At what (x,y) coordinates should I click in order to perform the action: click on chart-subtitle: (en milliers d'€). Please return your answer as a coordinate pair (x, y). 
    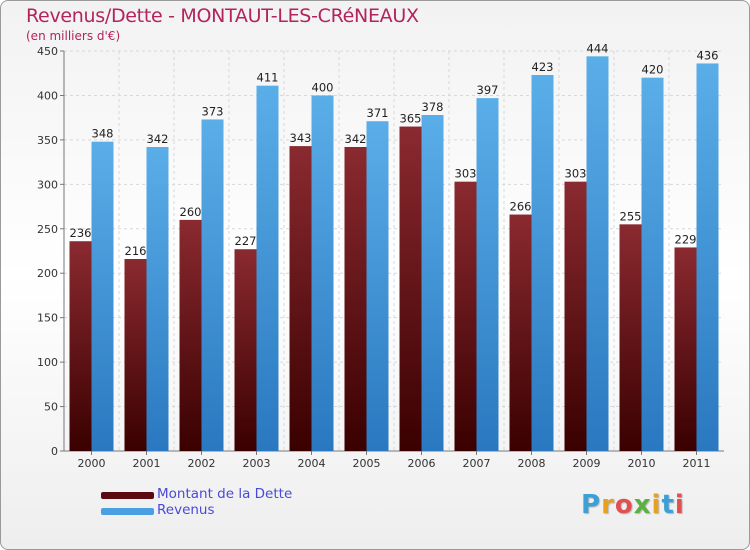
    Looking at the image, I should click on (73, 36).